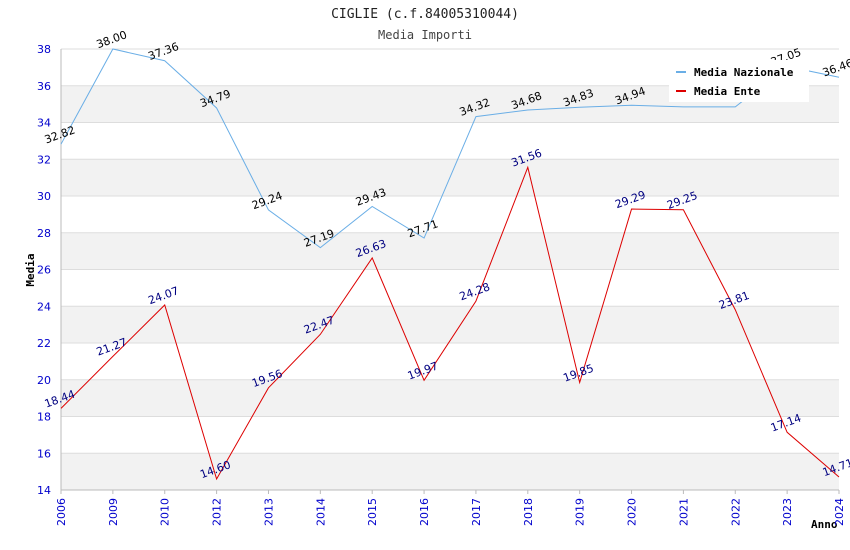  Describe the element at coordinates (735, 512) in the screenshot. I see `x-tick-label: 2022` at that location.